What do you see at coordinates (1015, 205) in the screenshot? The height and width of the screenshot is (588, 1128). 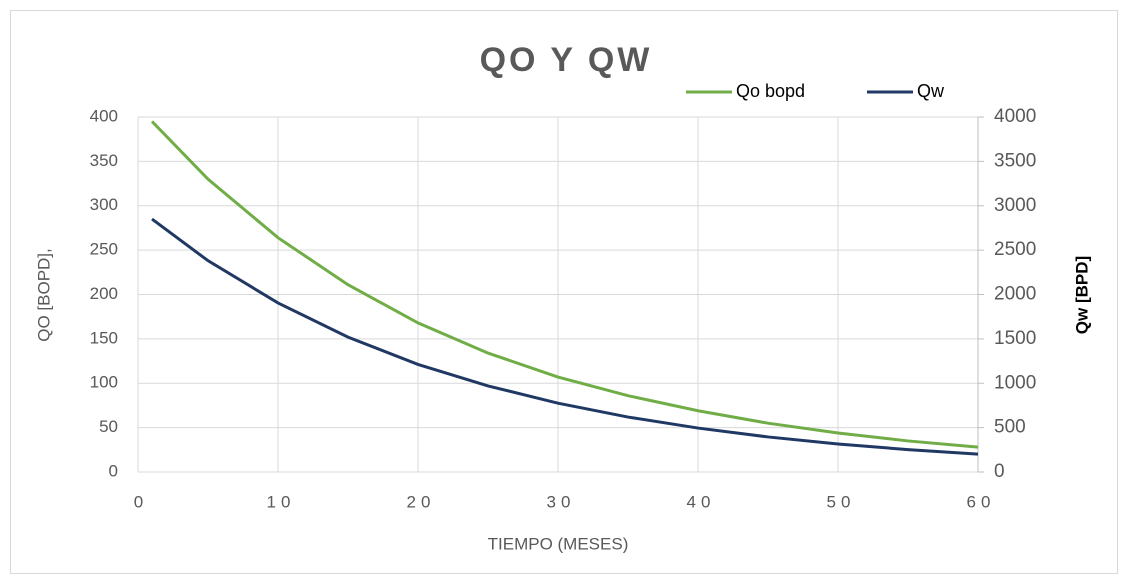 I see `y2-tick-label: 3000` at bounding box center [1015, 205].